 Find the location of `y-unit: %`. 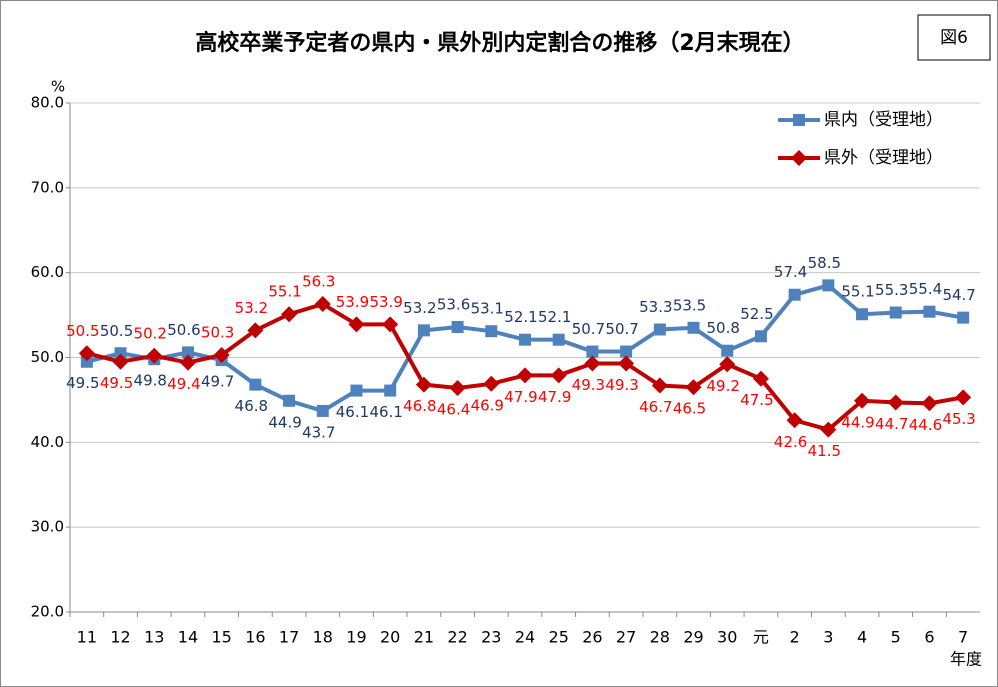

y-unit: % is located at coordinates (58, 87).